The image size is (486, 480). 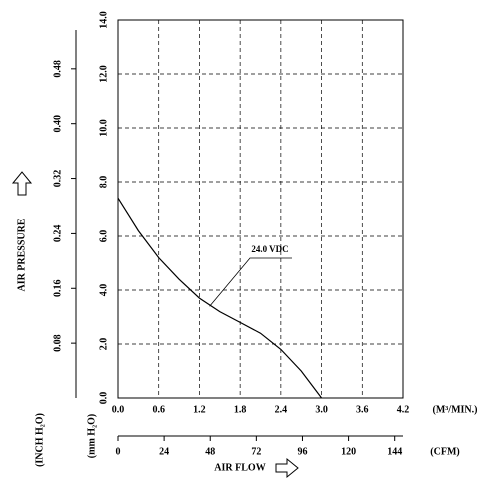 What do you see at coordinates (103, 128) in the screenshot?
I see `y-tick-label: 10.0` at bounding box center [103, 128].